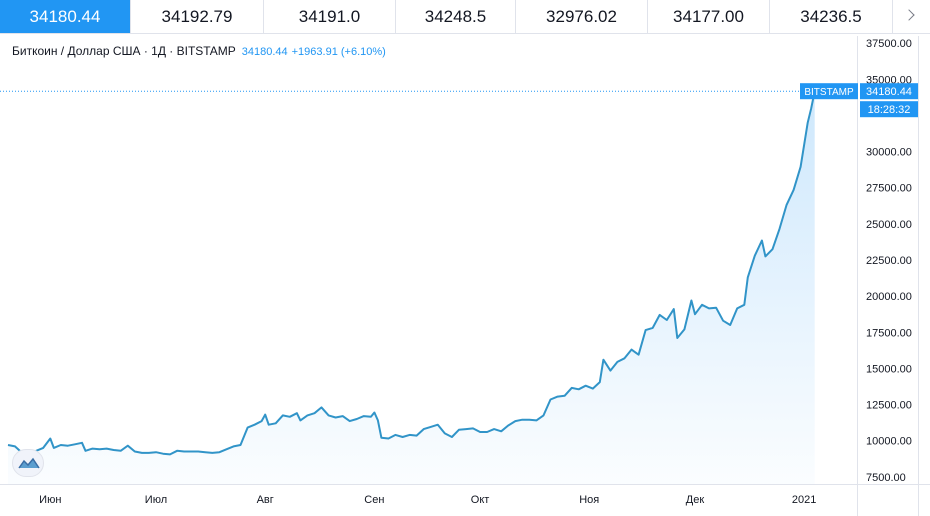 The width and height of the screenshot is (930, 516). I want to click on x-tick-label: Июн, so click(50, 500).